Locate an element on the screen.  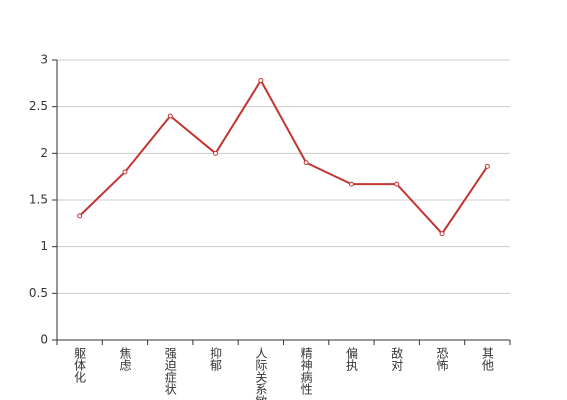
x-tick-label: 精神病性 is located at coordinates (306, 371).